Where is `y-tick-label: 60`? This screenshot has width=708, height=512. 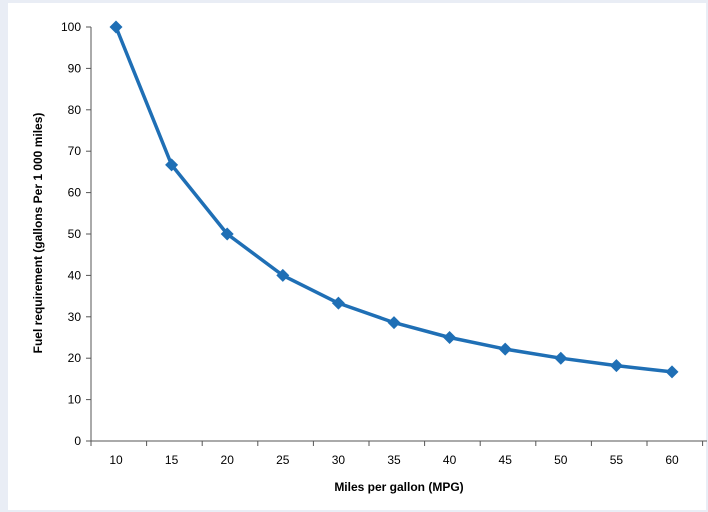
y-tick-label: 60 is located at coordinates (75, 193).